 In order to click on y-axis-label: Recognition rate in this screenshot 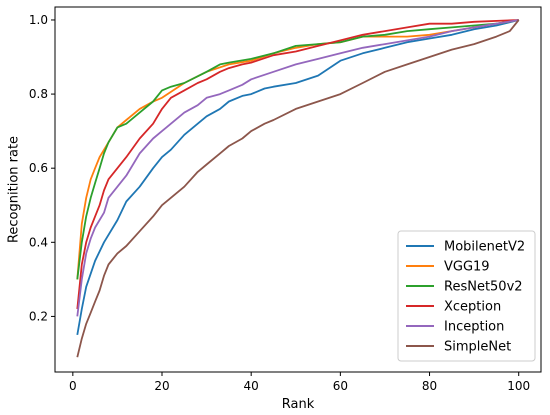, I will do `click(14, 189)`.